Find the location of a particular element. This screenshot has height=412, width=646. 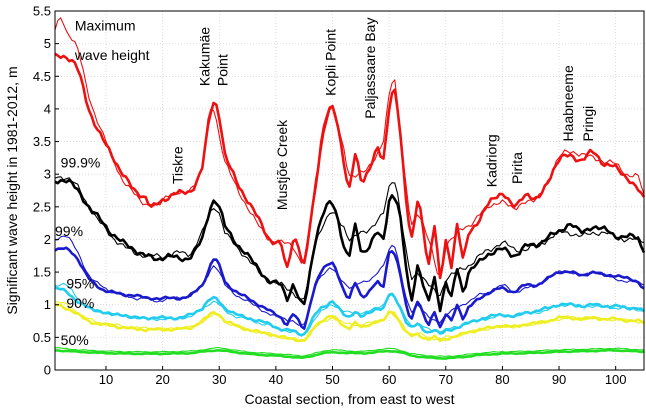

x-tick-label: 60 is located at coordinates (389, 379).